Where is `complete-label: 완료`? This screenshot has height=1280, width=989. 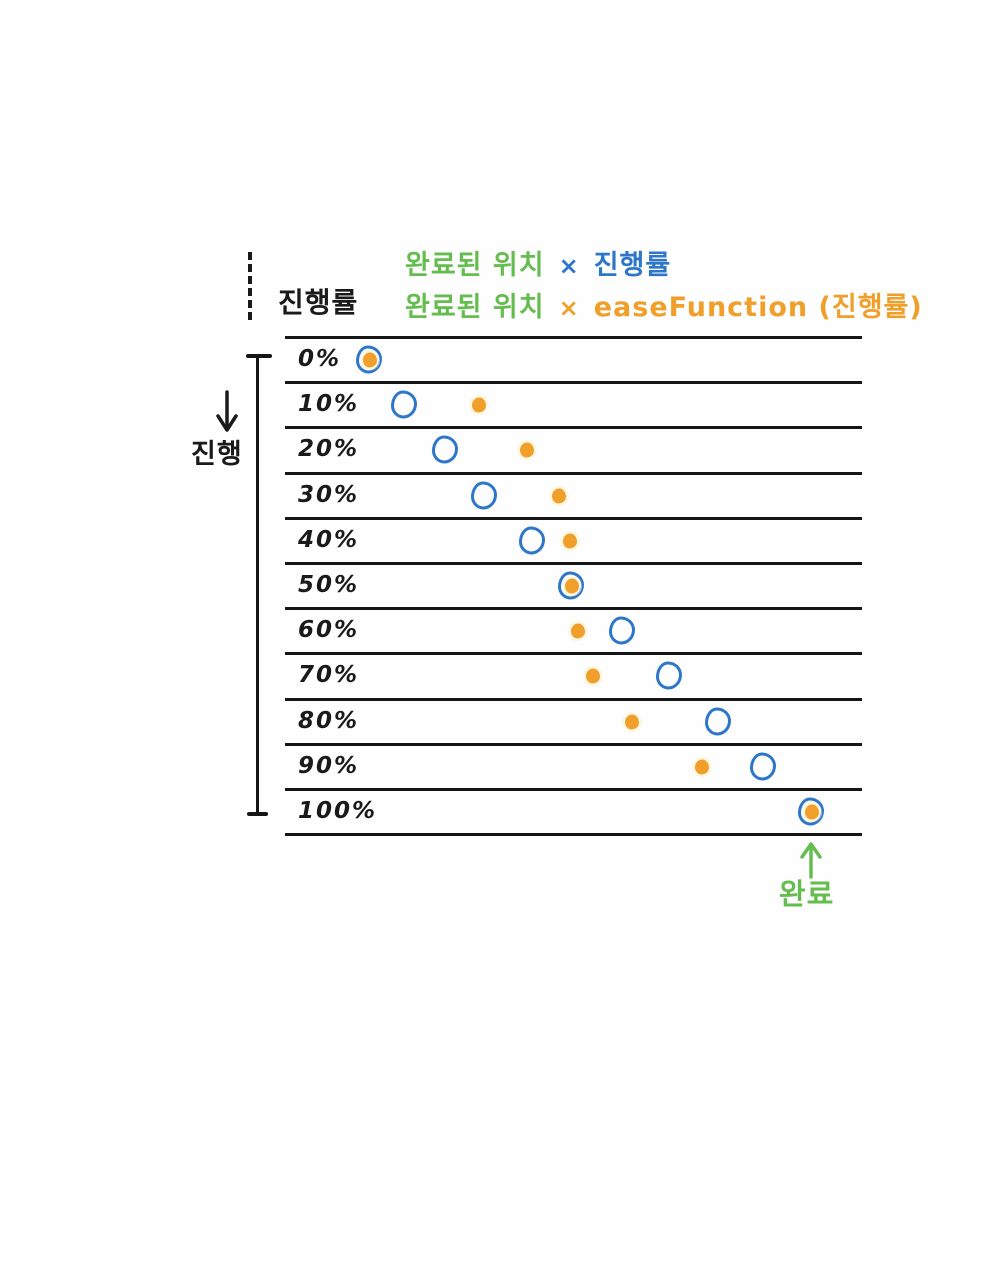 complete-label: 완료 is located at coordinates (807, 894).